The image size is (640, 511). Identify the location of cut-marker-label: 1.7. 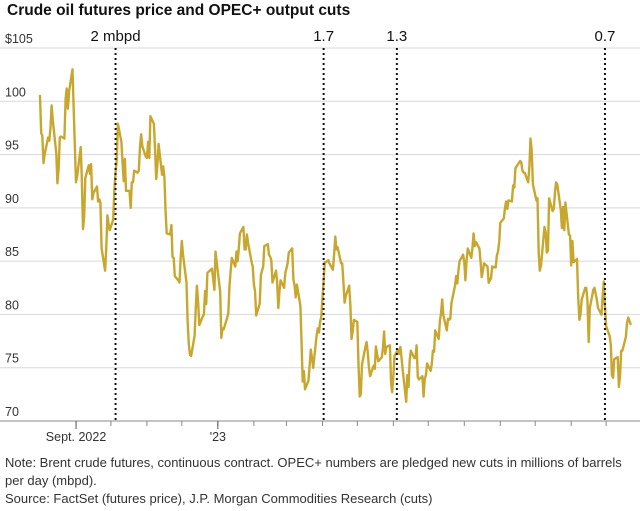
(323, 36).